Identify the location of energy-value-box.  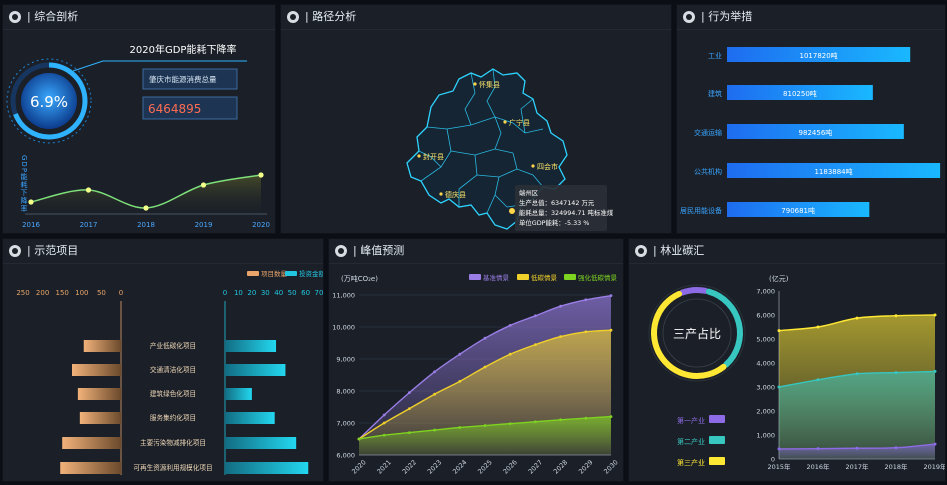
(190, 108).